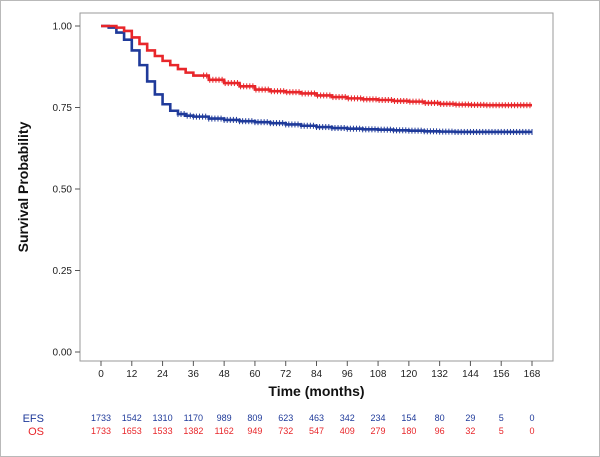 This screenshot has width=600, height=457. I want to click on y-axis-title: Survival Probability, so click(23, 186).